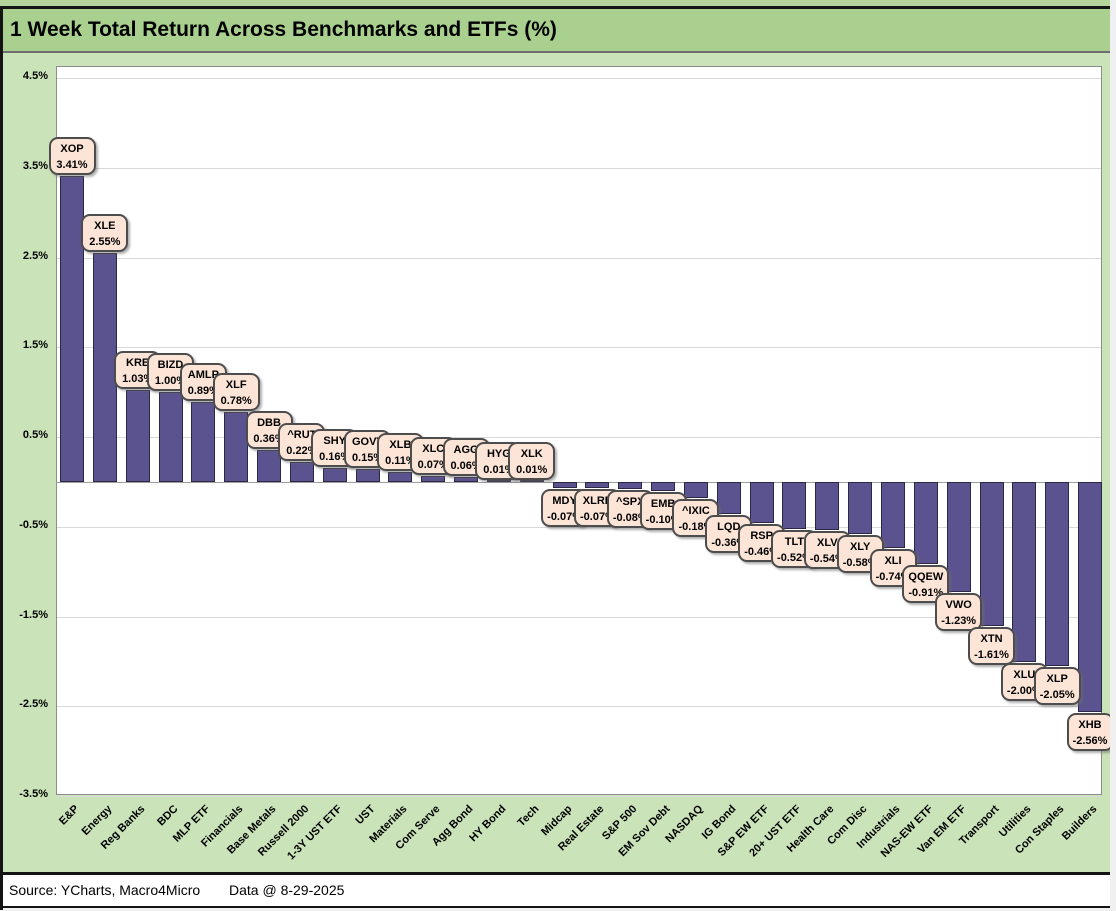 The height and width of the screenshot is (911, 1116). I want to click on callout-ticker: DBB, so click(269, 422).